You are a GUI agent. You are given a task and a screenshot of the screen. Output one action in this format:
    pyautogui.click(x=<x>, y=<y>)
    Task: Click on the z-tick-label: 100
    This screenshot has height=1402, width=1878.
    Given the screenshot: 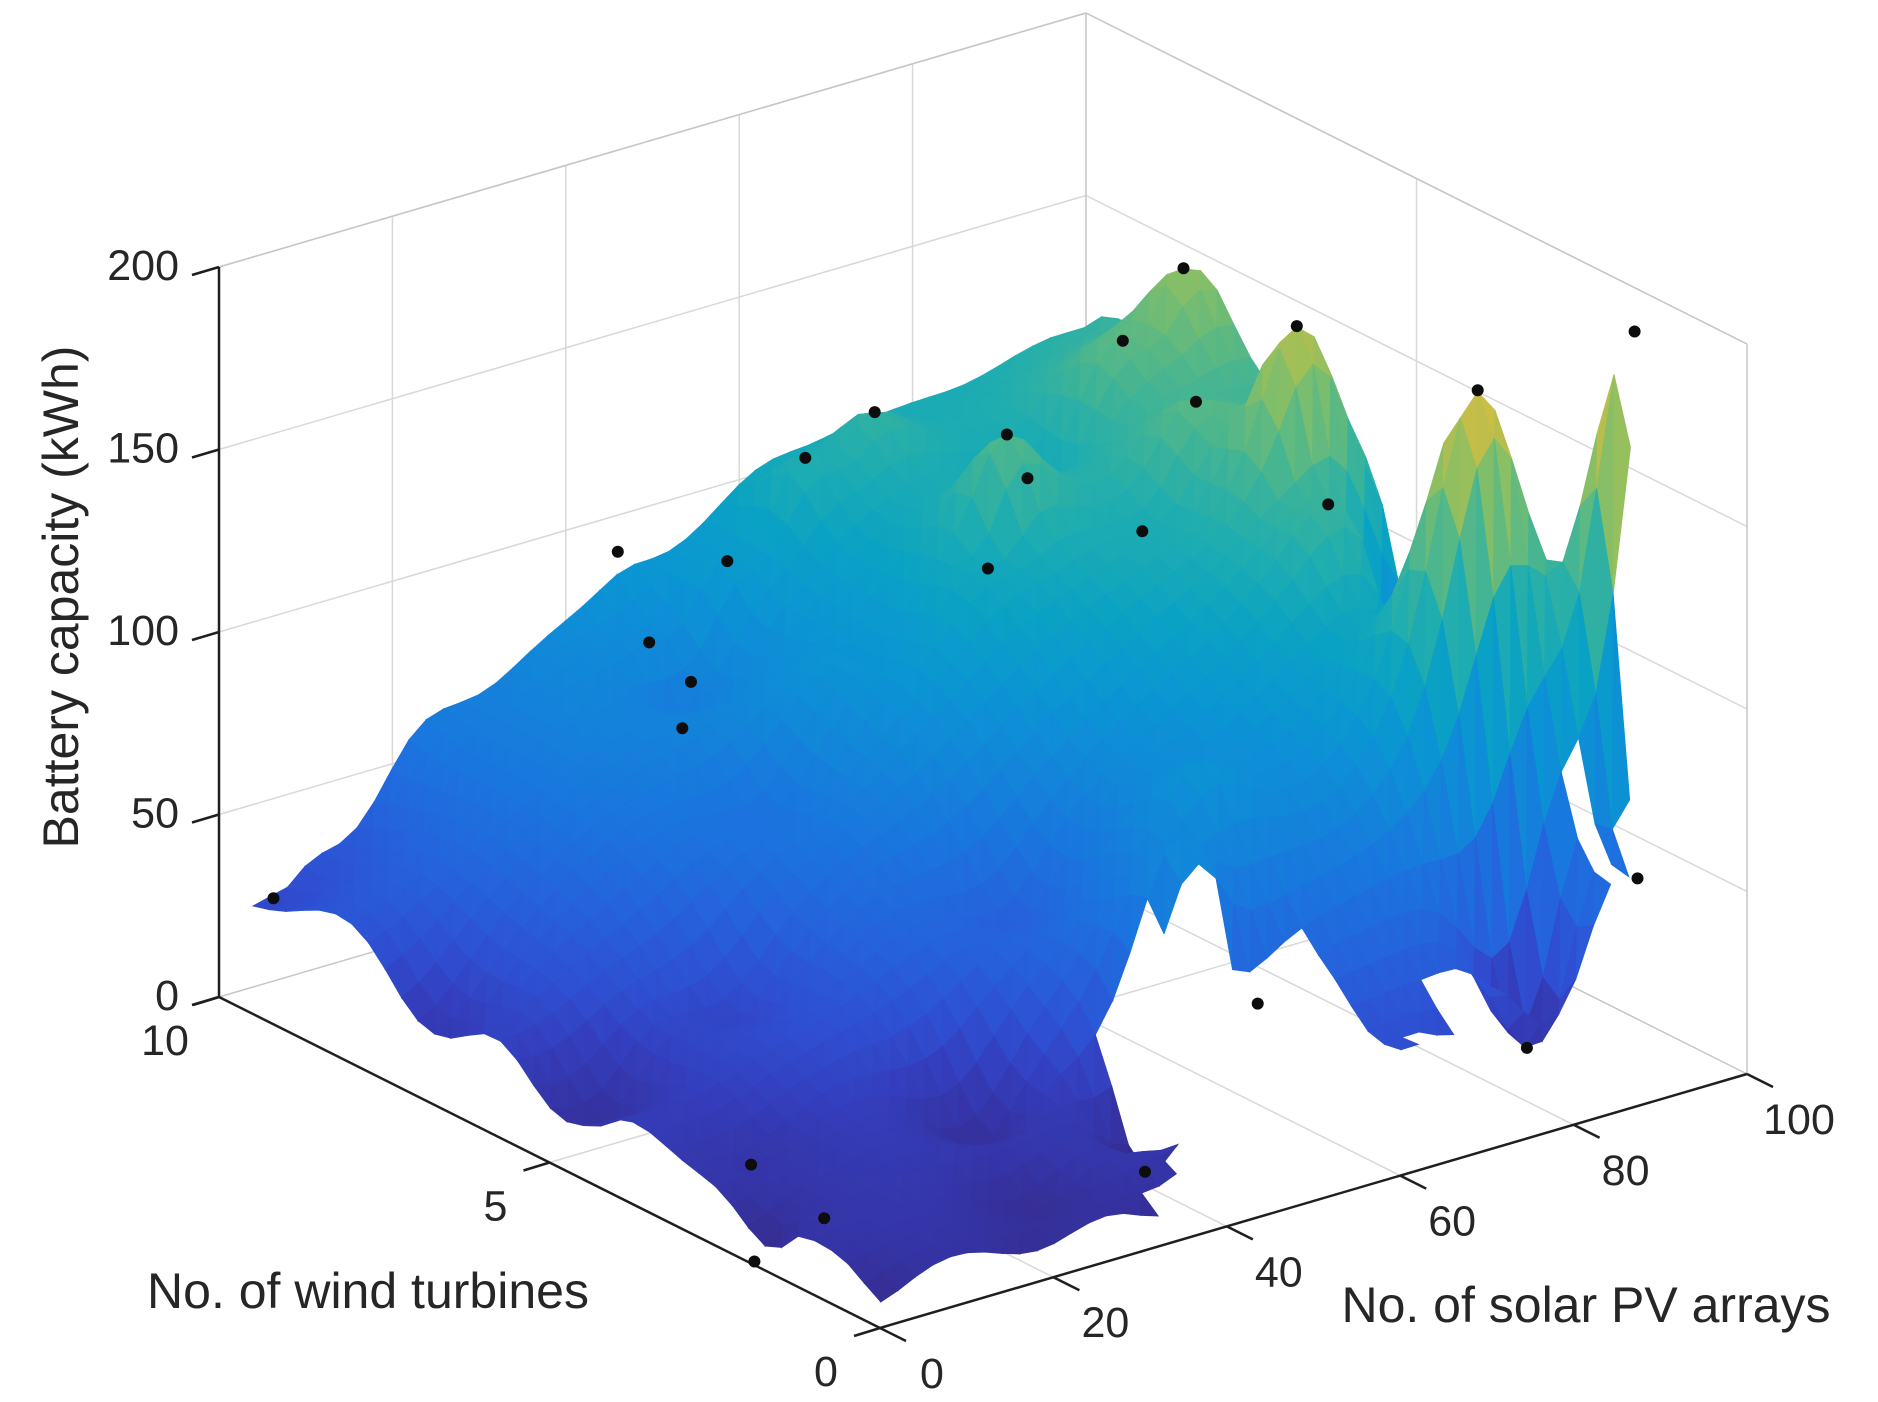 What is the action you would take?
    pyautogui.click(x=143, y=631)
    